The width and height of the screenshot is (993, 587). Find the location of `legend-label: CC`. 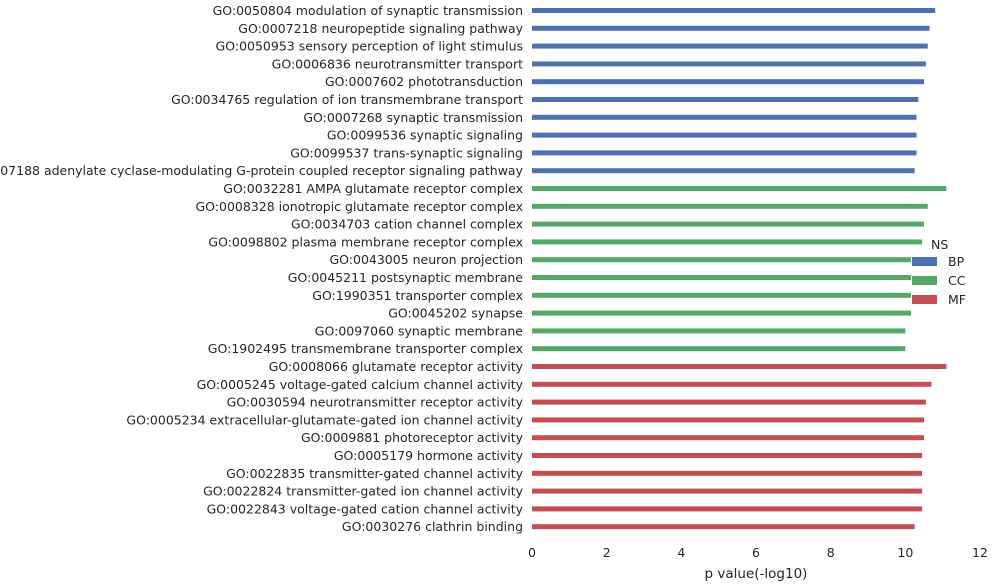

legend-label: CC is located at coordinates (957, 280).